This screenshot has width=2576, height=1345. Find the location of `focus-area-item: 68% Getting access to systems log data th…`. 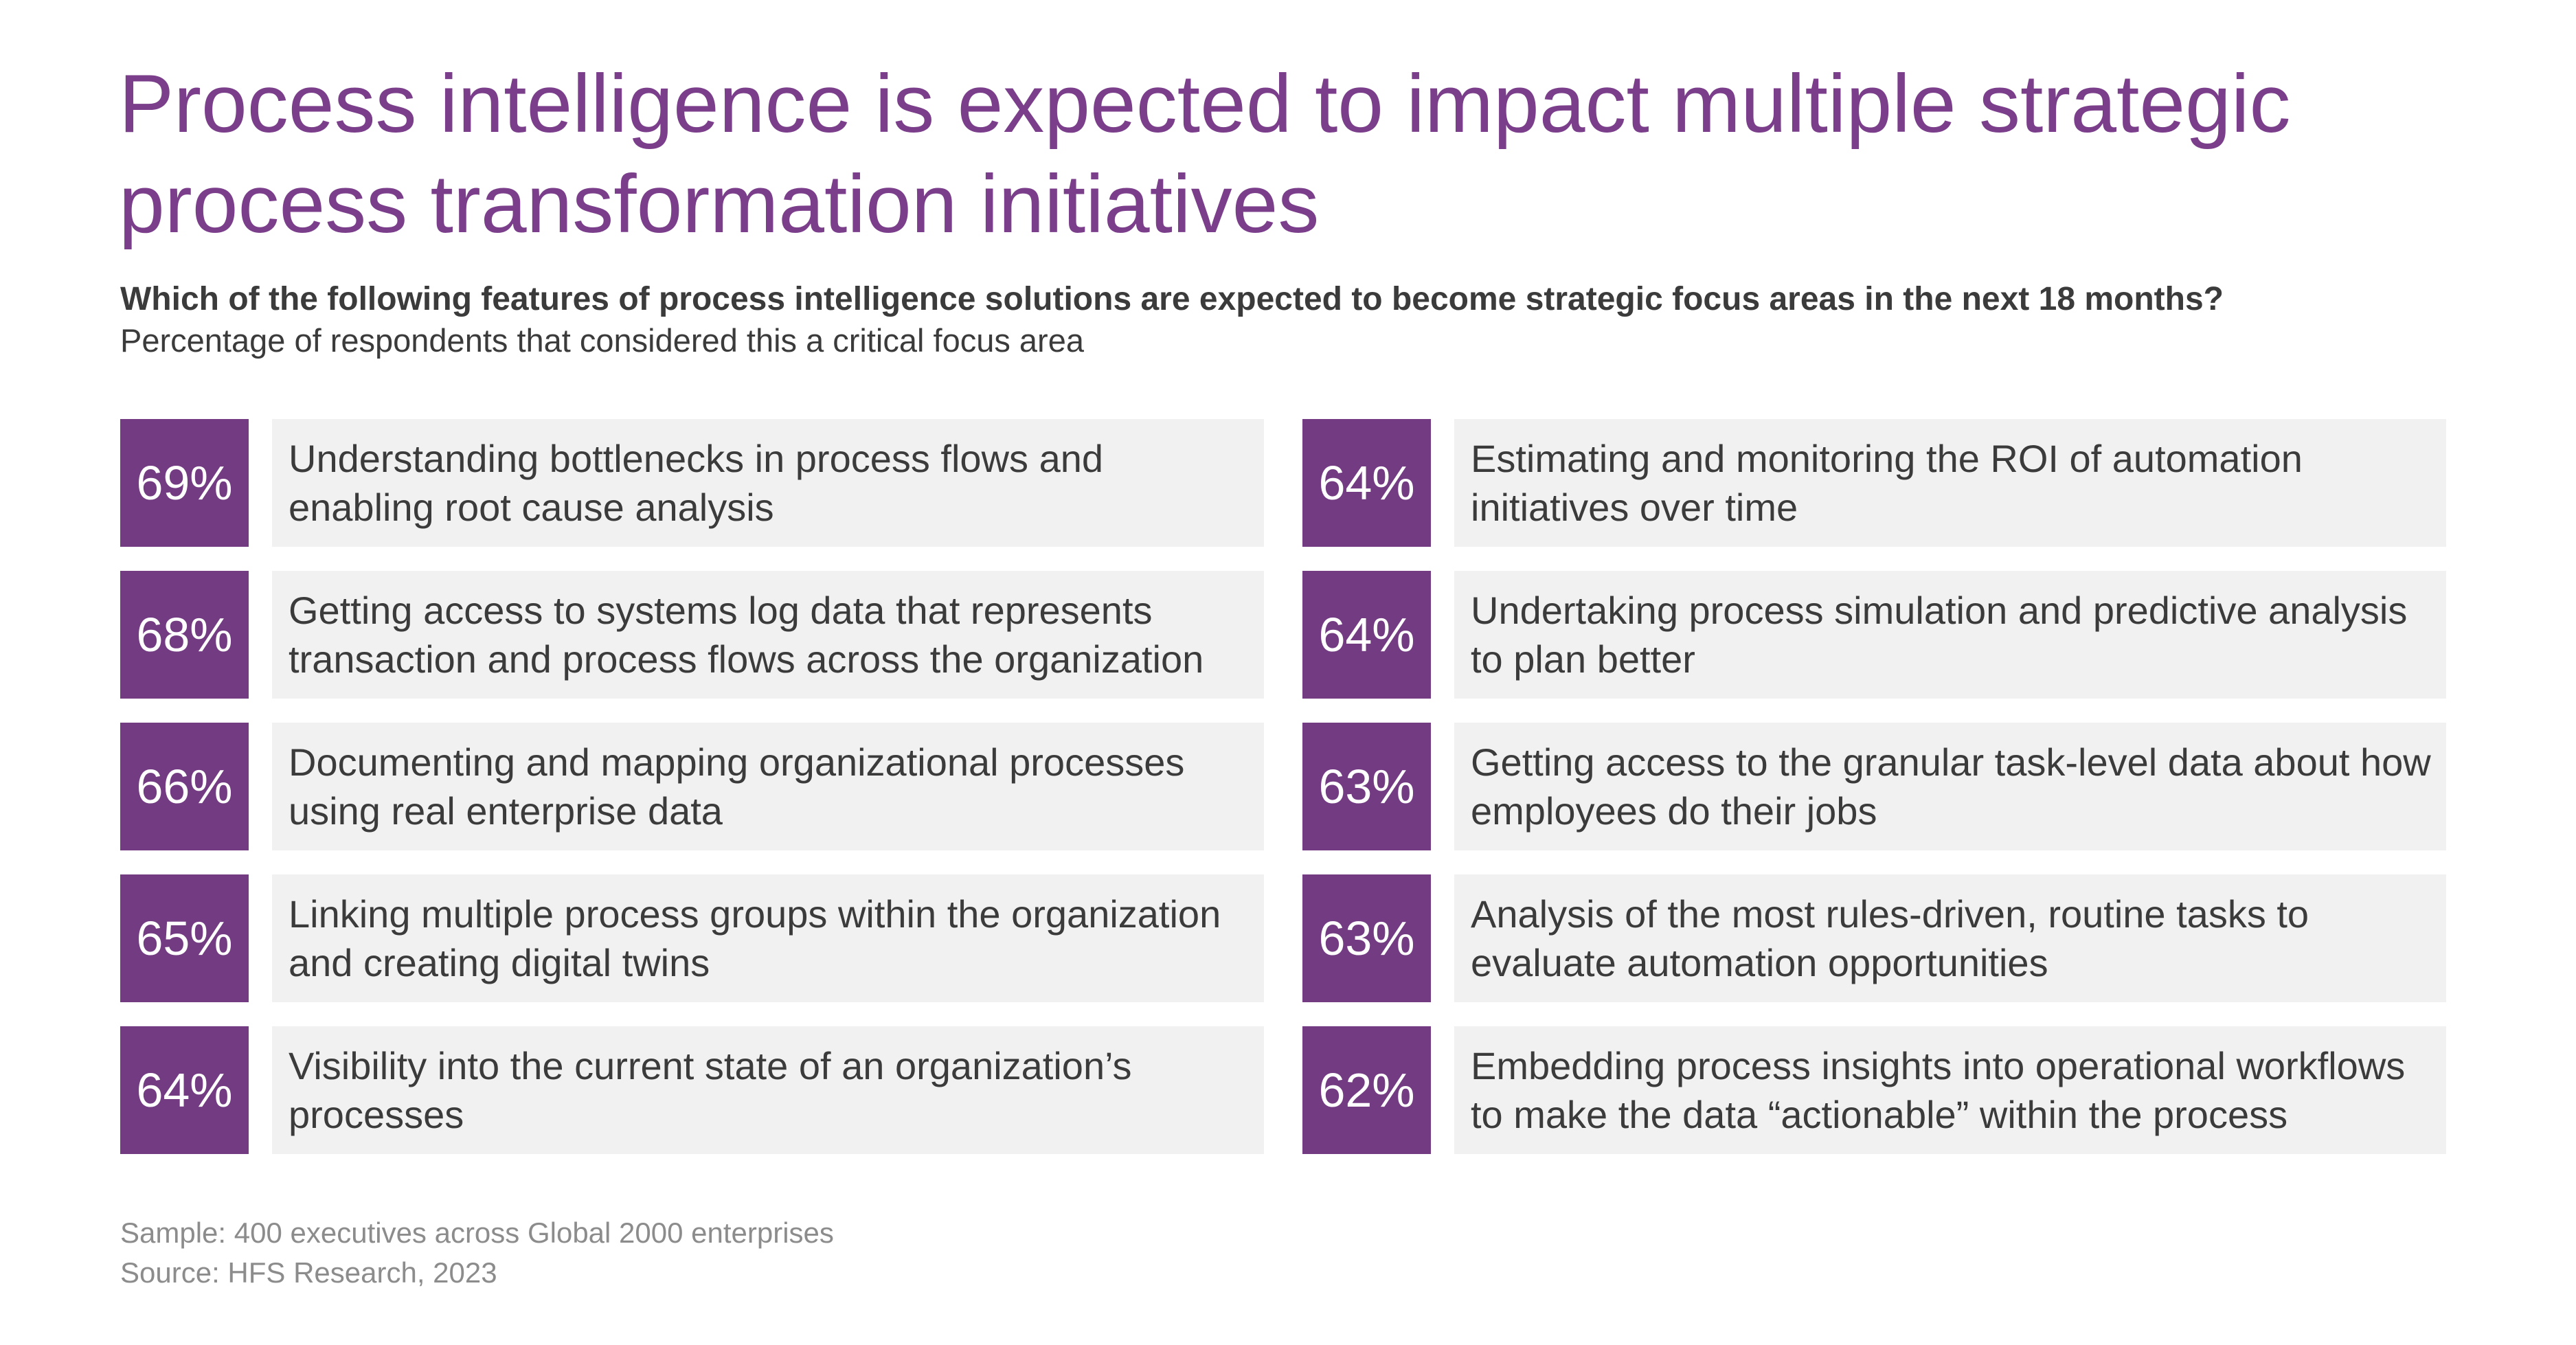

focus-area-item: 68% Getting access to systems log data th… is located at coordinates (692, 635).